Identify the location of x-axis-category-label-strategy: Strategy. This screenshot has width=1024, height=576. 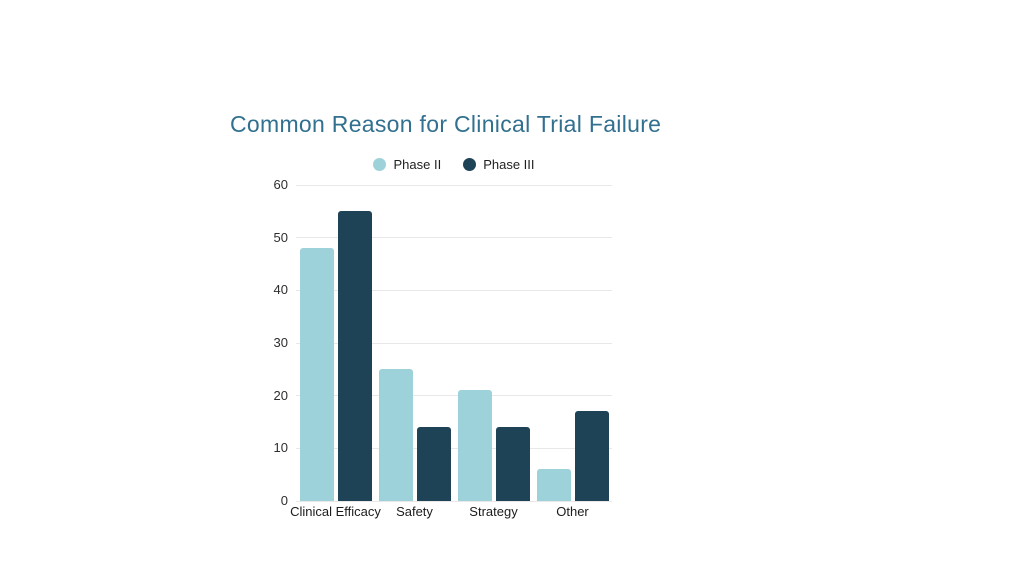
(493, 511).